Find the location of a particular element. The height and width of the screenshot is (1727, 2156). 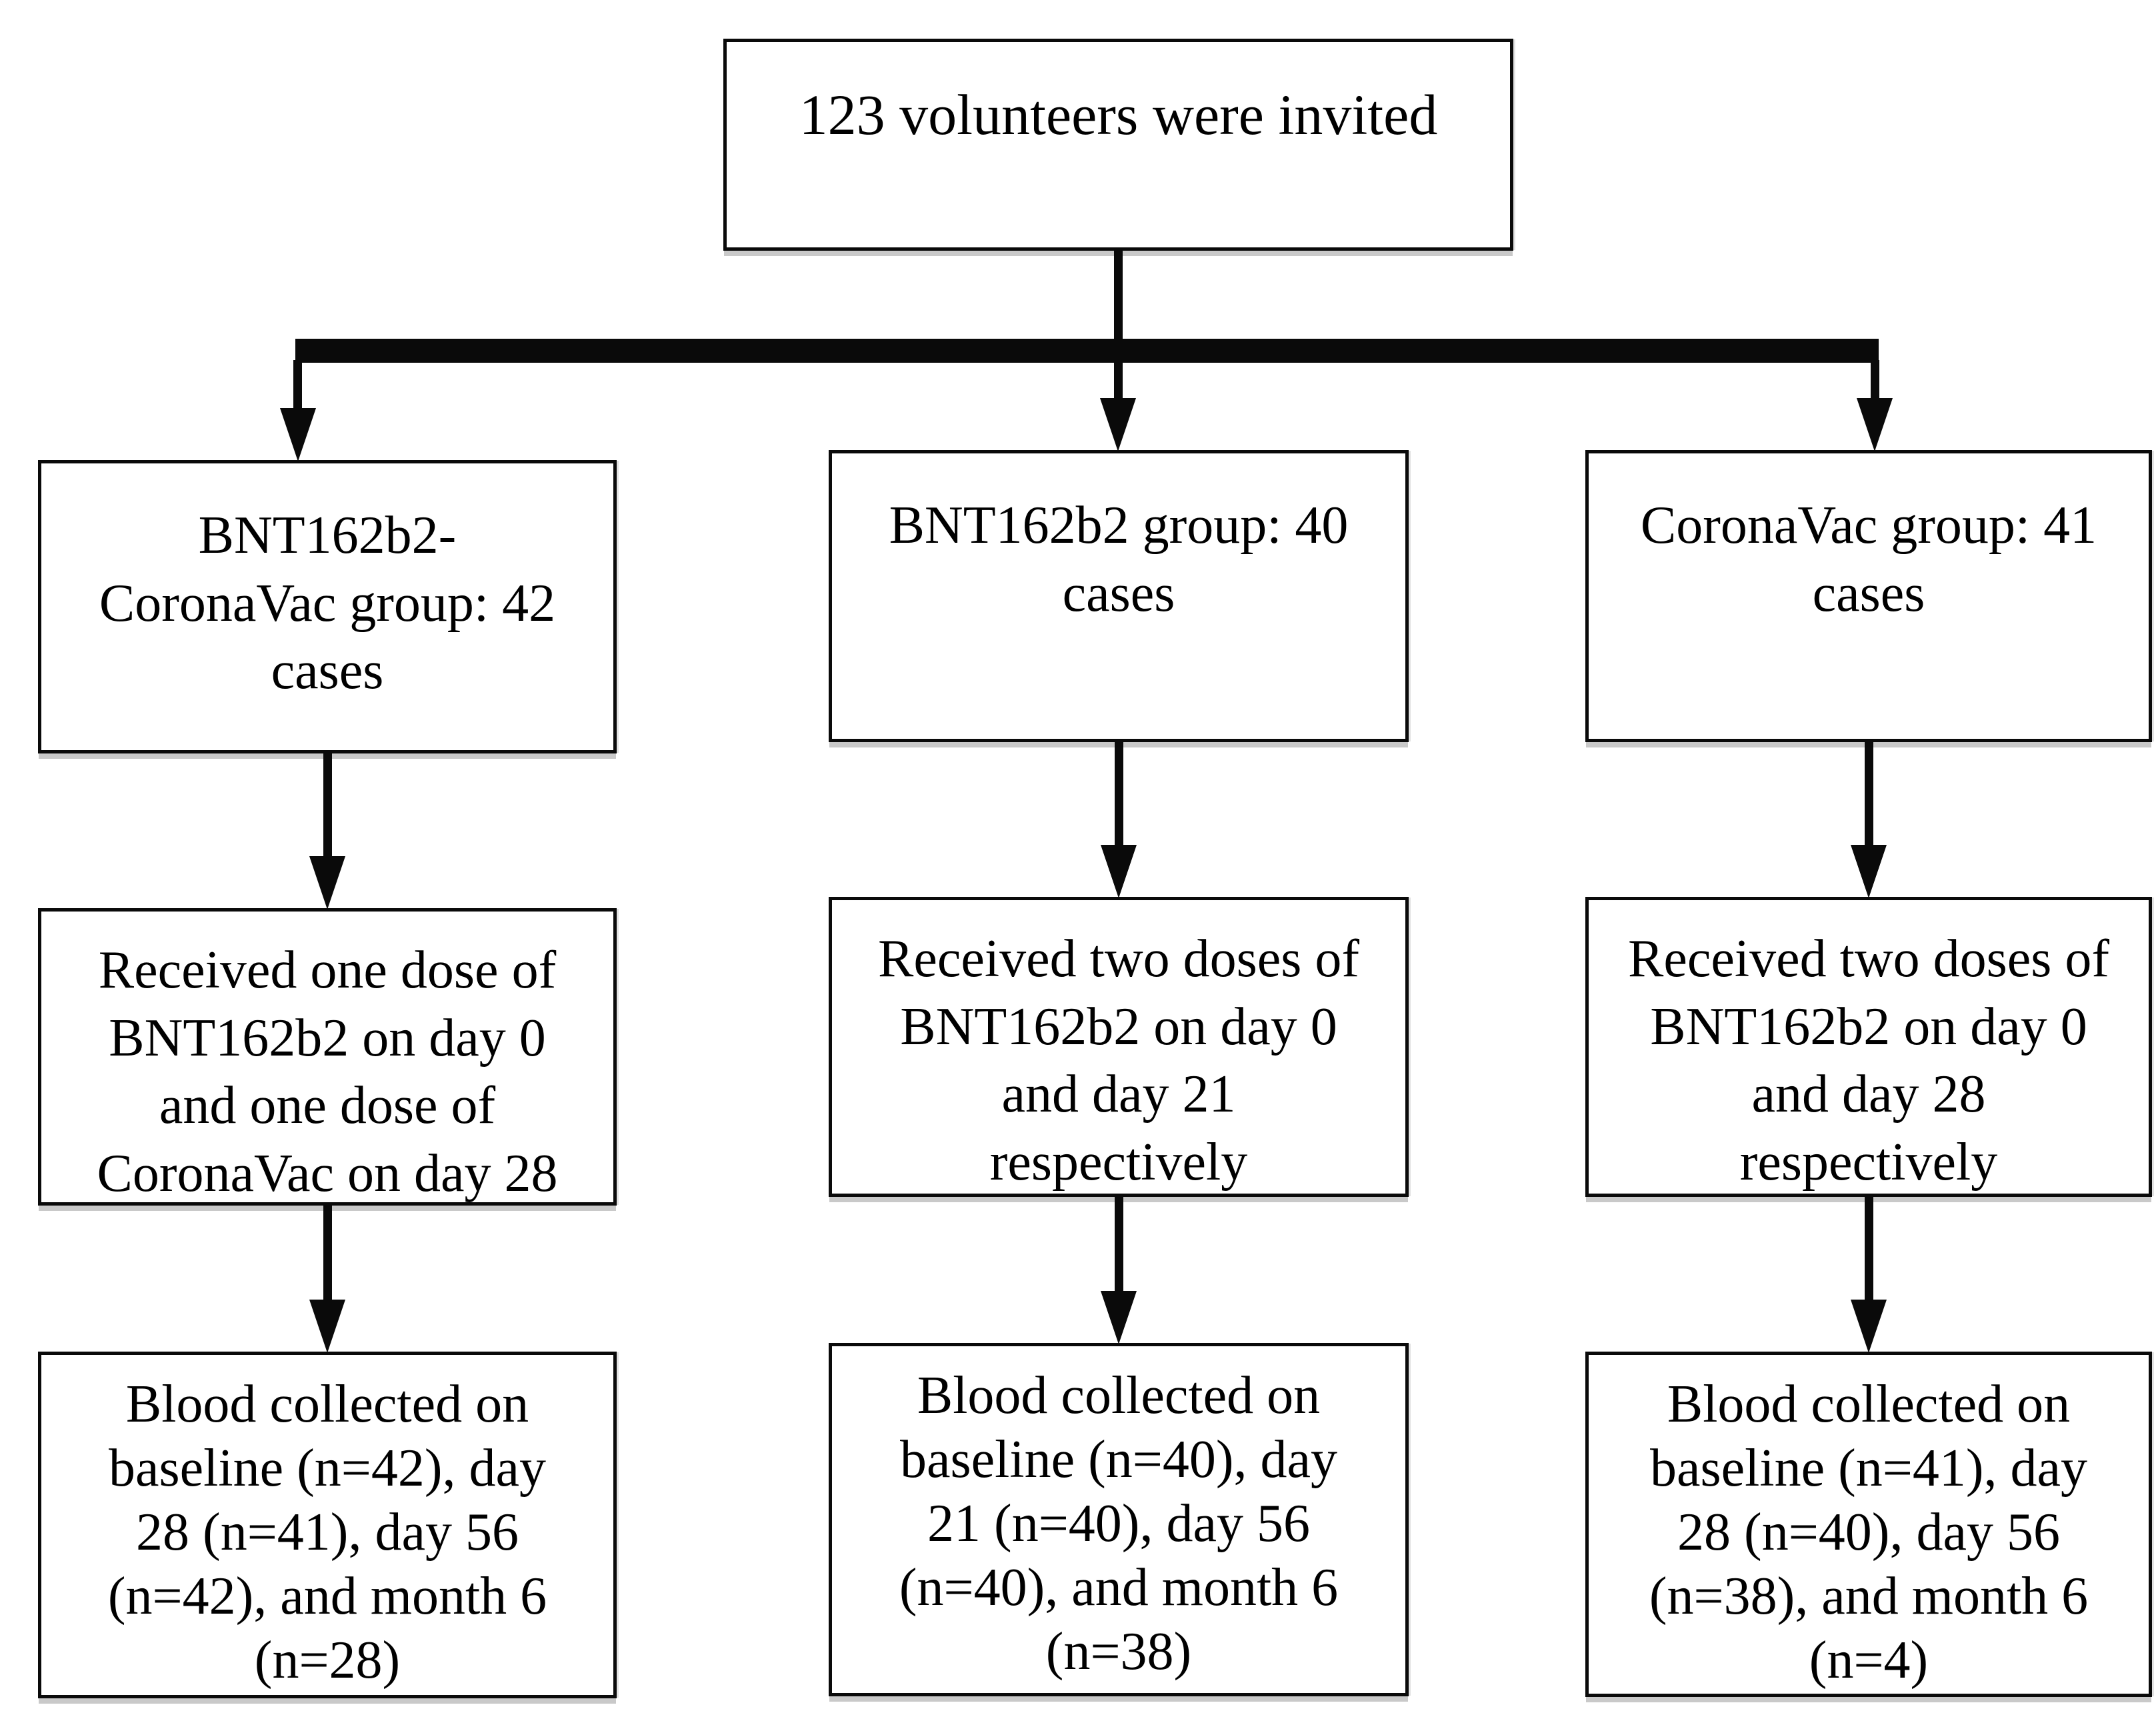

box-group-bnt162b2: BNT162b2 group: 40 cases is located at coordinates (1119, 596).